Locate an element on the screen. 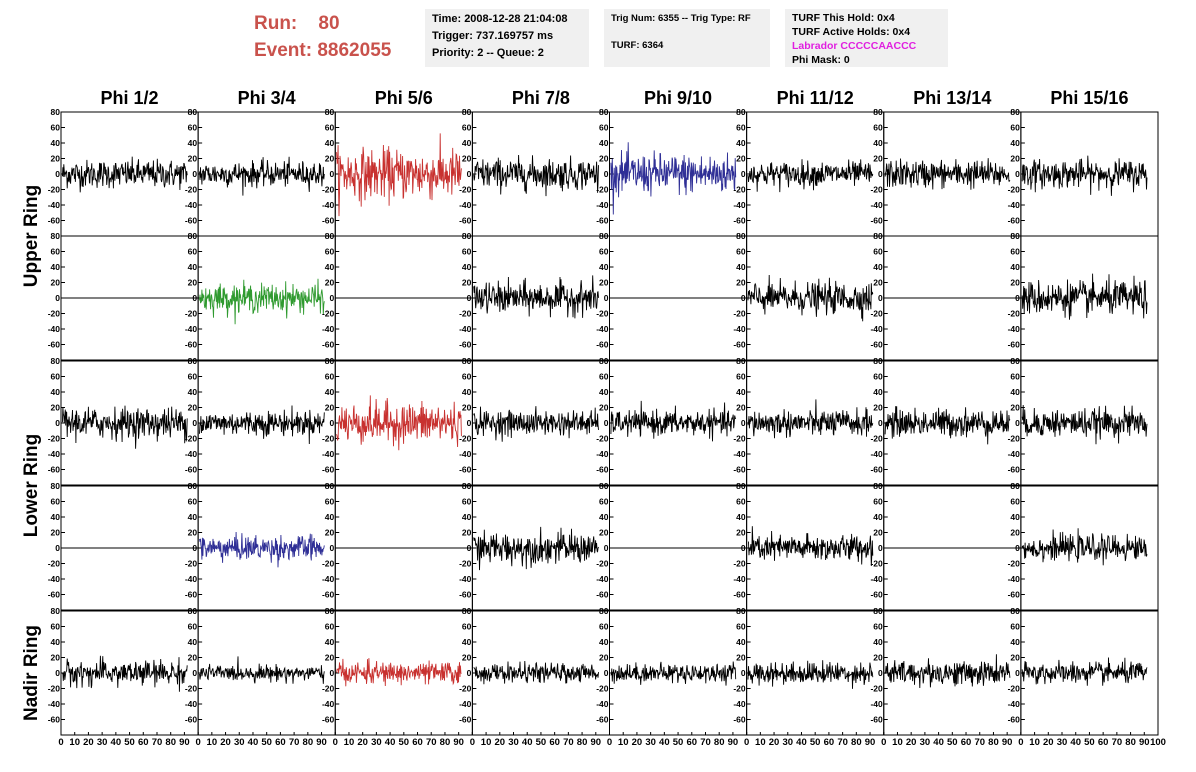 The width and height of the screenshot is (1196, 772). x-tick-label: 40 is located at coordinates (253, 742).